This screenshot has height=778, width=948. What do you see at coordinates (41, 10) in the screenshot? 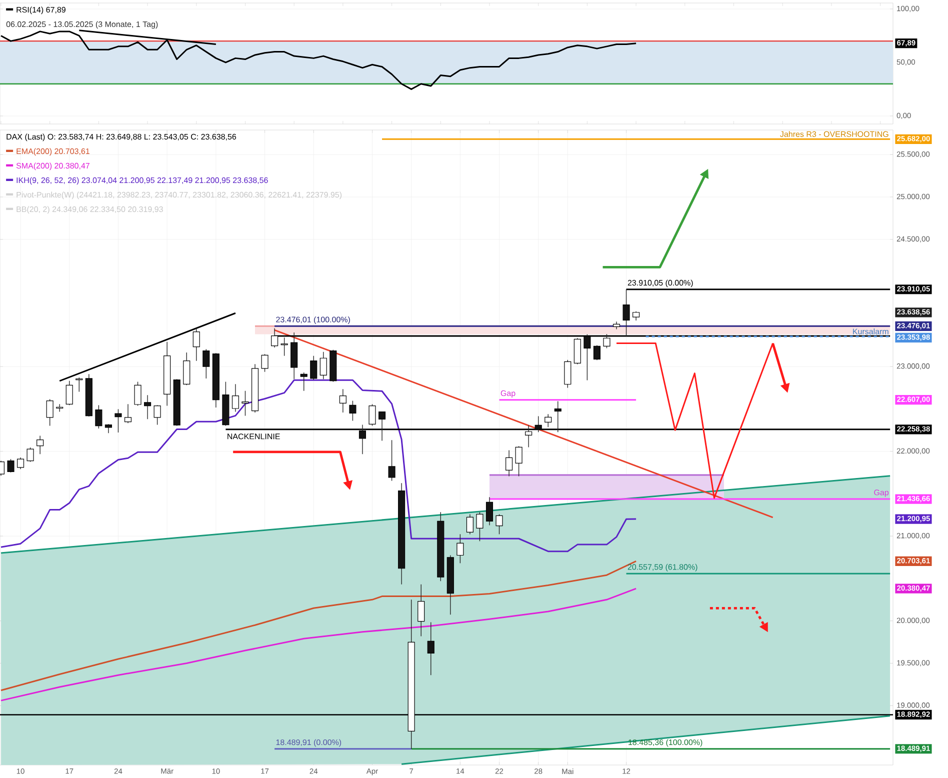
I see `legend-label: RSI(14) 67,89` at bounding box center [41, 10].